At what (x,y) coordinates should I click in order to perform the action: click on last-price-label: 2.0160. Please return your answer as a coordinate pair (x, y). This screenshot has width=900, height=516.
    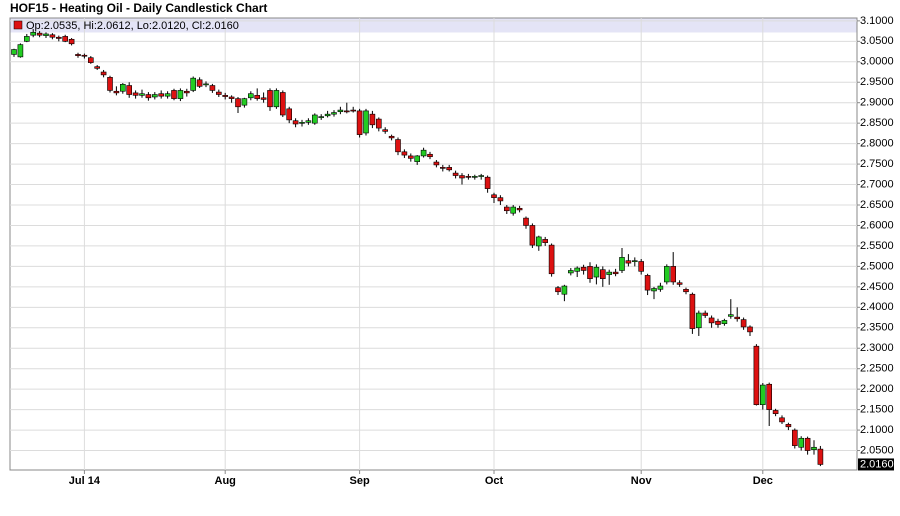
    Looking at the image, I should click on (877, 464).